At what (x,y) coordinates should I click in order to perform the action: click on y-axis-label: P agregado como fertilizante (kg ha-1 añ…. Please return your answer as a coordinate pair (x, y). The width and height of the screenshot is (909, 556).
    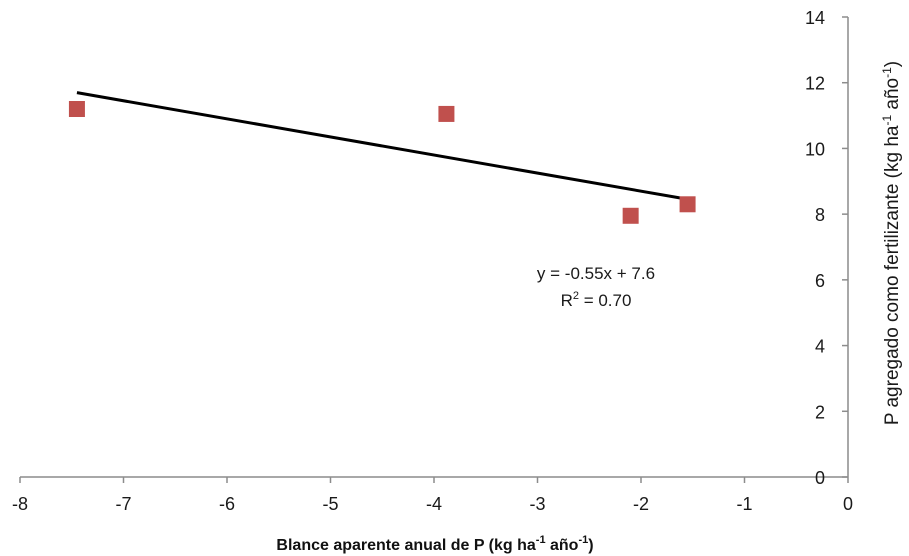
    Looking at the image, I should click on (891, 243).